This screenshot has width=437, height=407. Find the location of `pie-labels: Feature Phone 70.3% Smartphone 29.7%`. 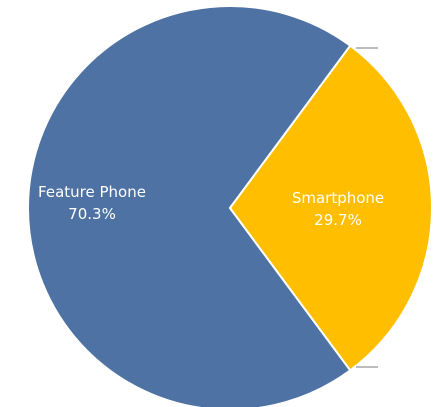

pie-labels: Feature Phone 70.3% Smartphone 29.7% is located at coordinates (211, 206).